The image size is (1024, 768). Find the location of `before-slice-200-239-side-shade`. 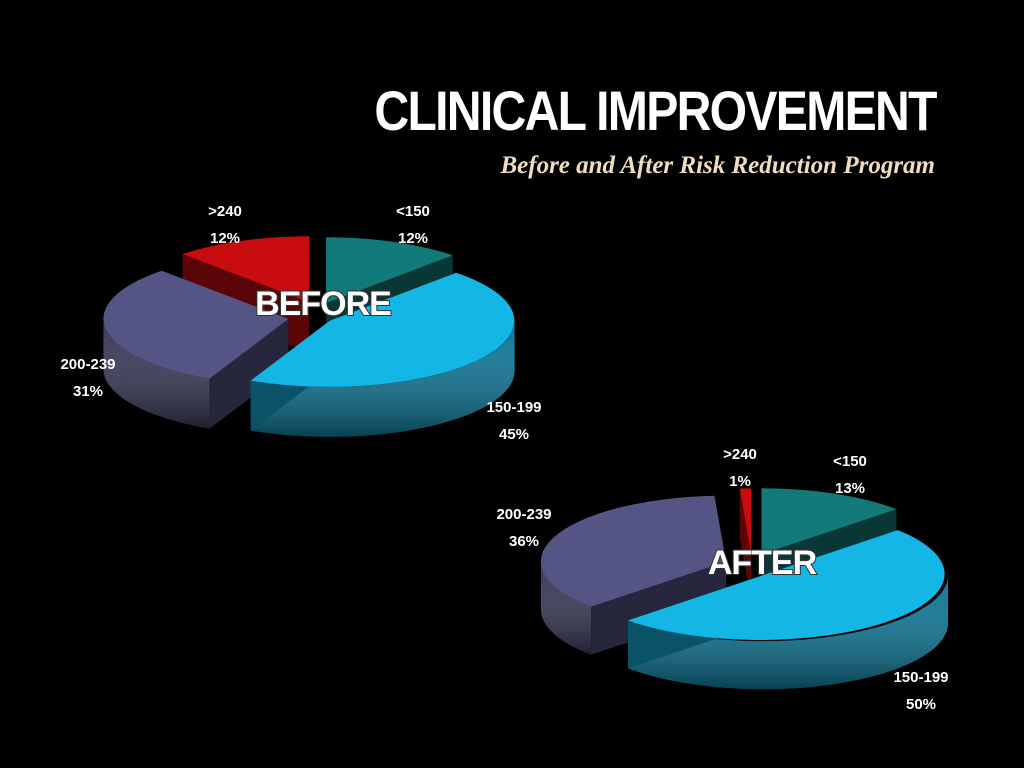

before-slice-200-239-side-shade is located at coordinates (156, 373).